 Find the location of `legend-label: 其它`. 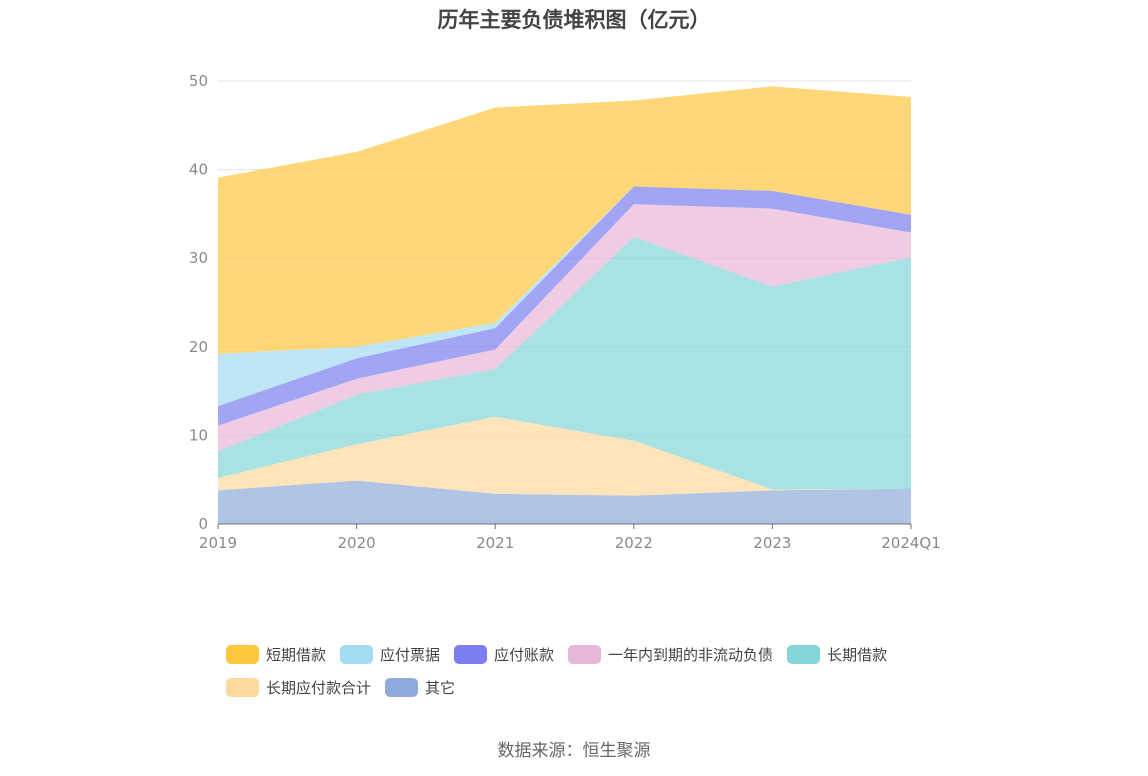

legend-label: 其它 is located at coordinates (440, 688).